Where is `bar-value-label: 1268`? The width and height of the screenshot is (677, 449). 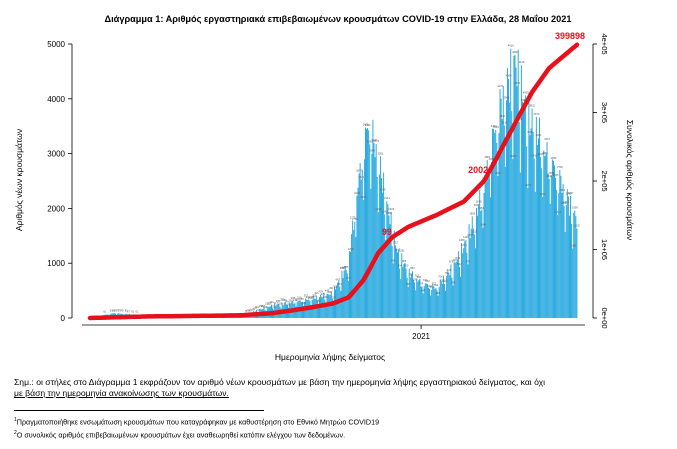 bar-value-label: 1268 is located at coordinates (573, 246).